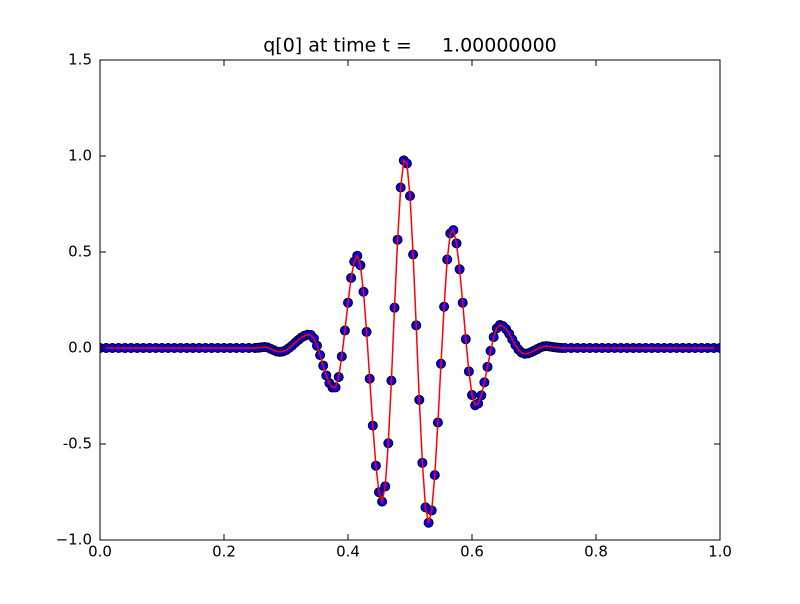  I want to click on y-tick-label: 1.0, so click(80, 156).